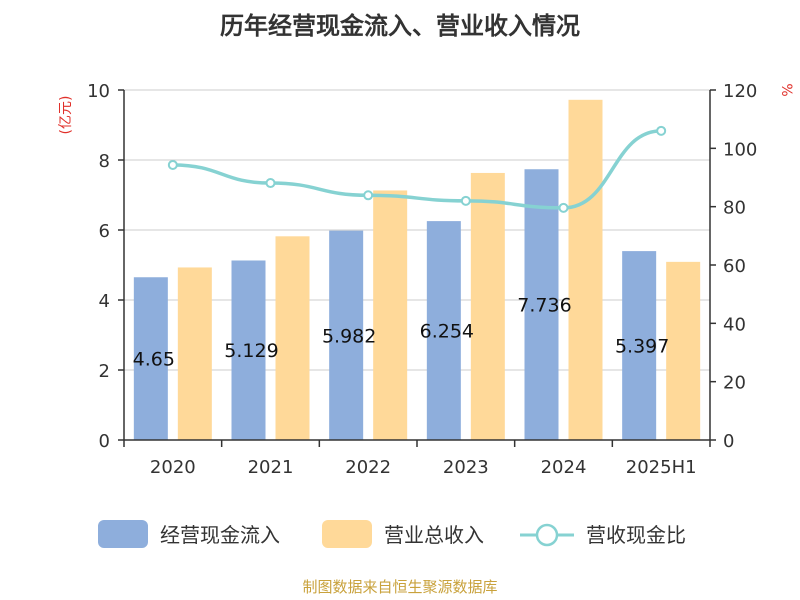  I want to click on legend-label: 经营现金流入, so click(220, 535).